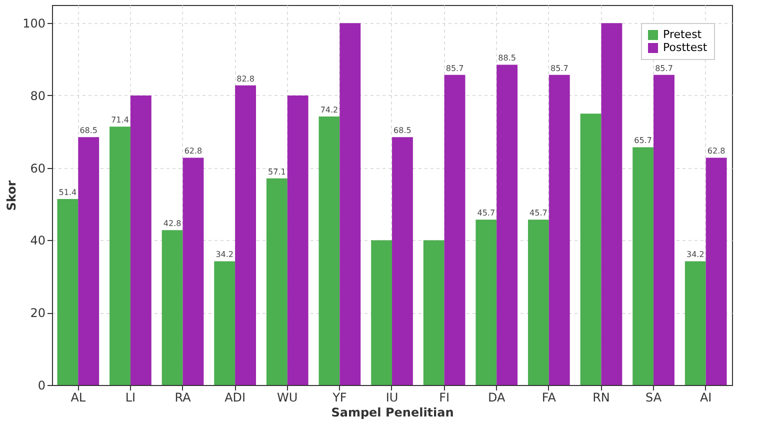 This screenshot has height=444, width=777. Describe the element at coordinates (329, 109) in the screenshot. I see `data-label: 74.2` at that location.